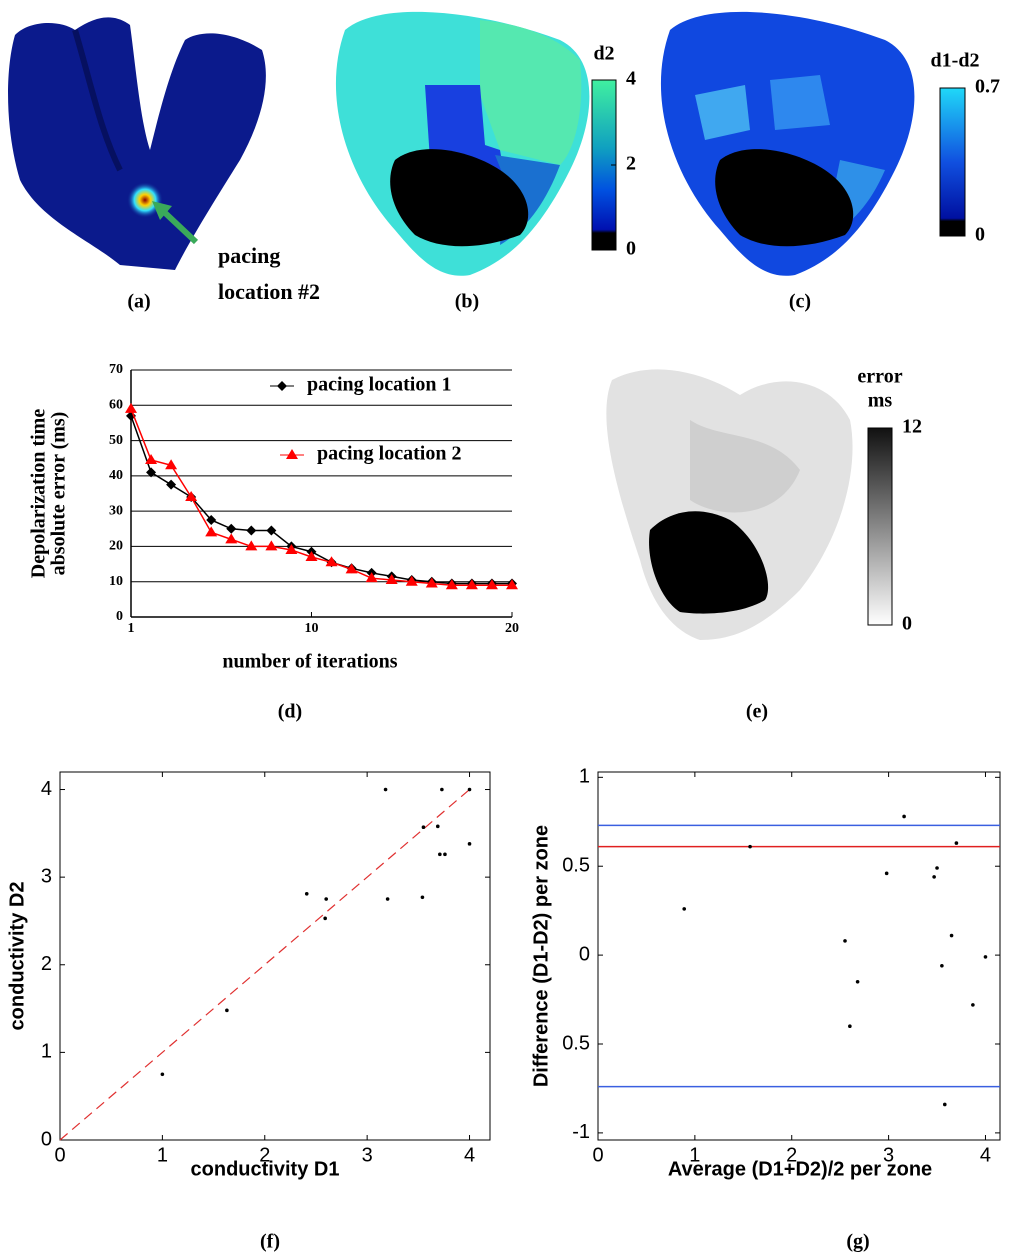 The height and width of the screenshot is (1257, 1011). I want to click on panel-label: (a), so click(138, 302).